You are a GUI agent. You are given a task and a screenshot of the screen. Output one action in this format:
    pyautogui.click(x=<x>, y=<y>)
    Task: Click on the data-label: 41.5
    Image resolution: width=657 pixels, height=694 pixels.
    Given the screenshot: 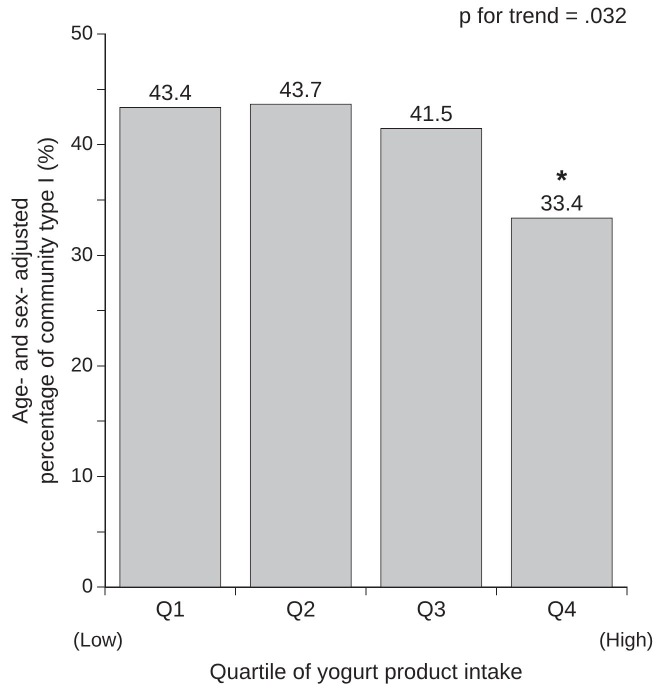 What is the action you would take?
    pyautogui.click(x=431, y=113)
    